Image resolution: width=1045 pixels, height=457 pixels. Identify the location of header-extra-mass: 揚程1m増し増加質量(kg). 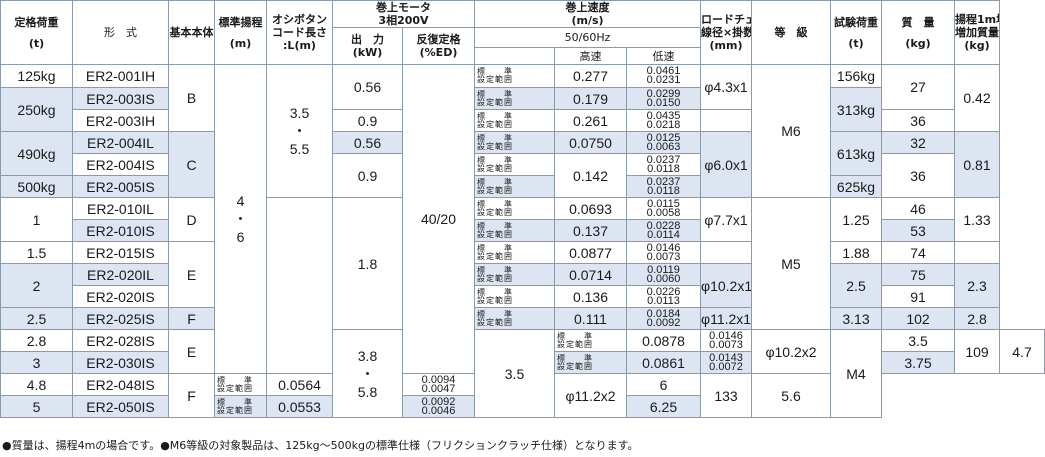
(977, 32).